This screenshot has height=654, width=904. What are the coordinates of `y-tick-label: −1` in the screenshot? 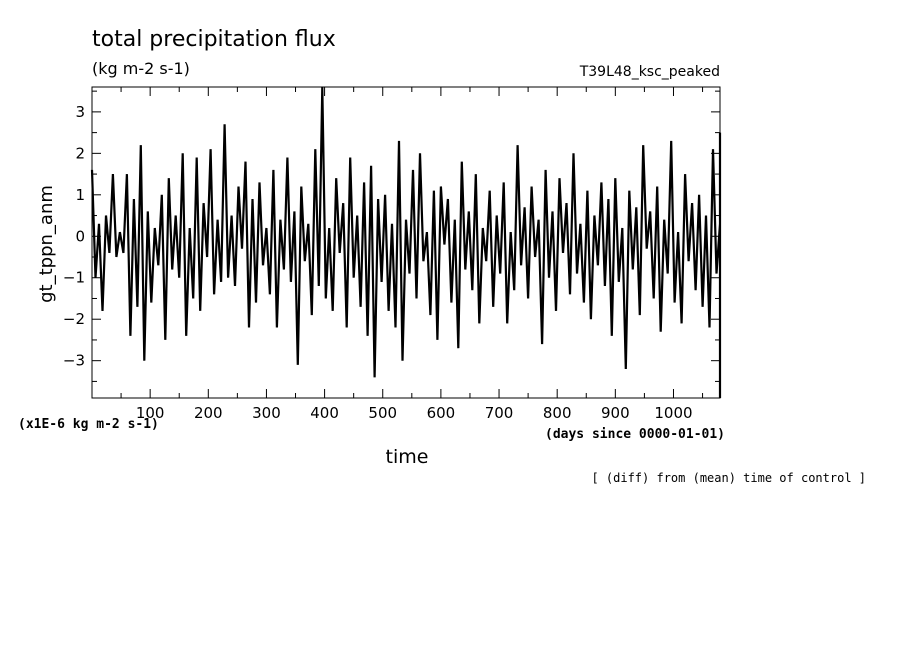 It's located at (74, 278).